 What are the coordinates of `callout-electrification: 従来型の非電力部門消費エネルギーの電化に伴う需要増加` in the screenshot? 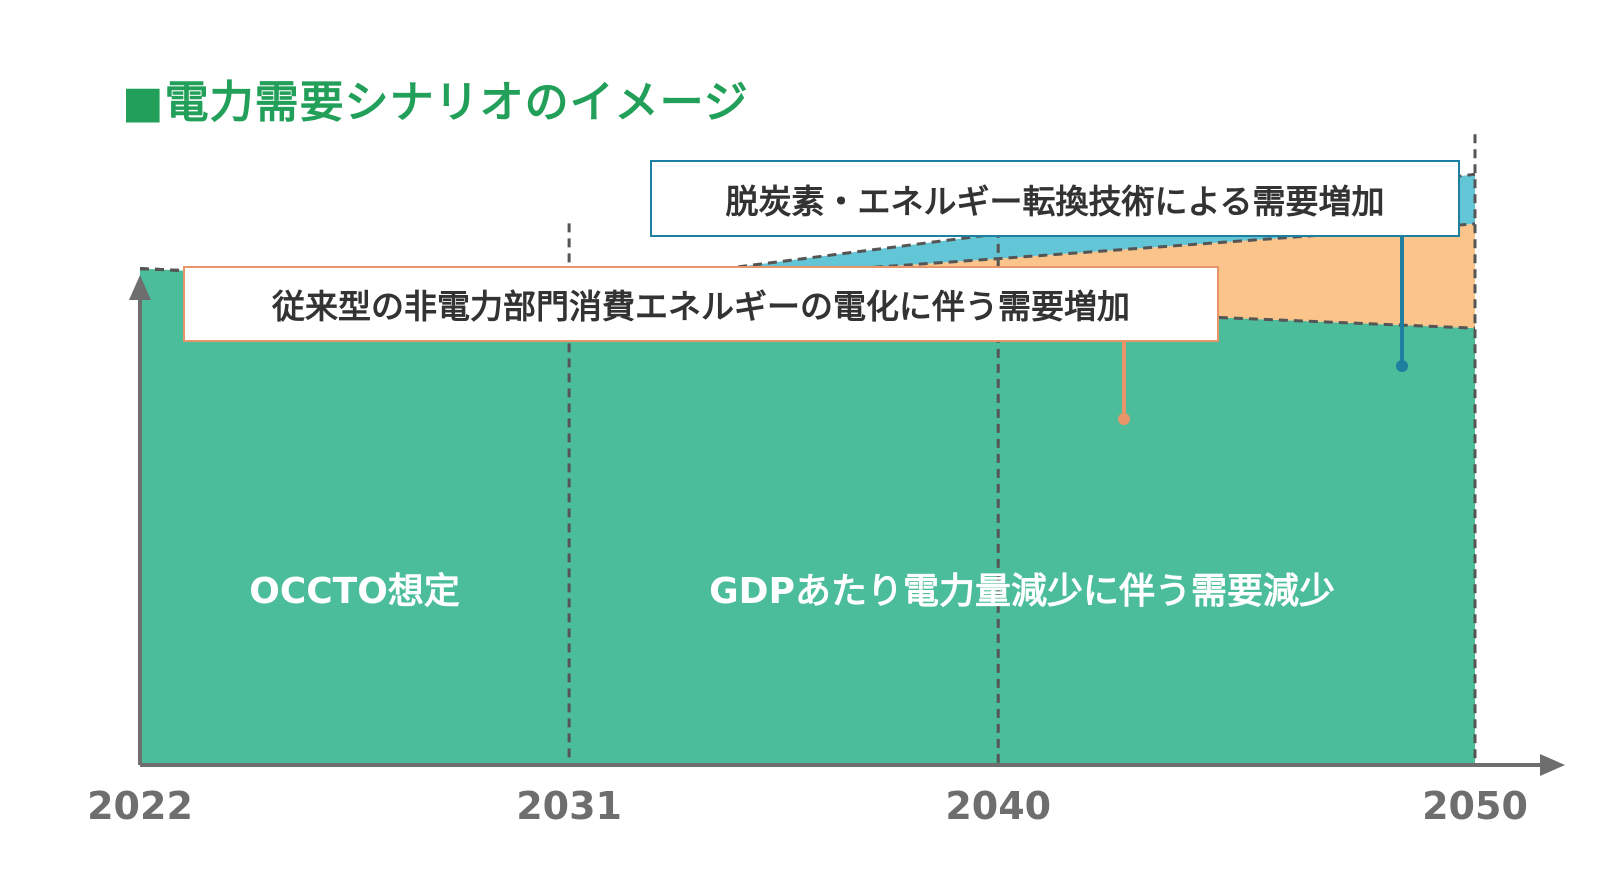 It's located at (701, 304).